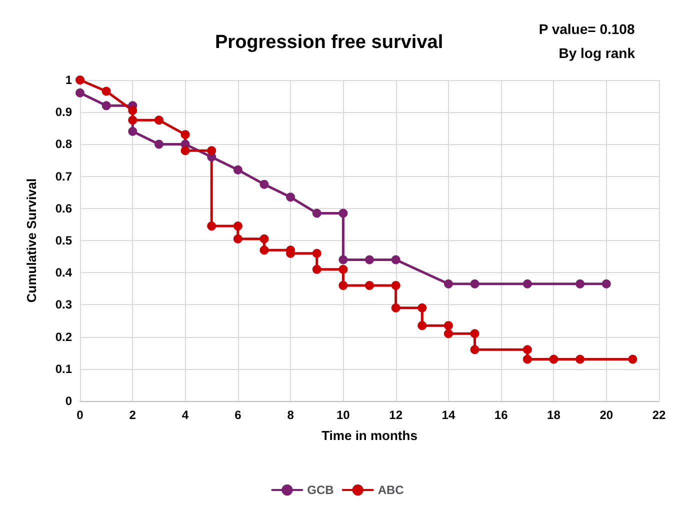 The width and height of the screenshot is (675, 509). Describe the element at coordinates (501, 415) in the screenshot. I see `x-tick-label: 16` at that location.